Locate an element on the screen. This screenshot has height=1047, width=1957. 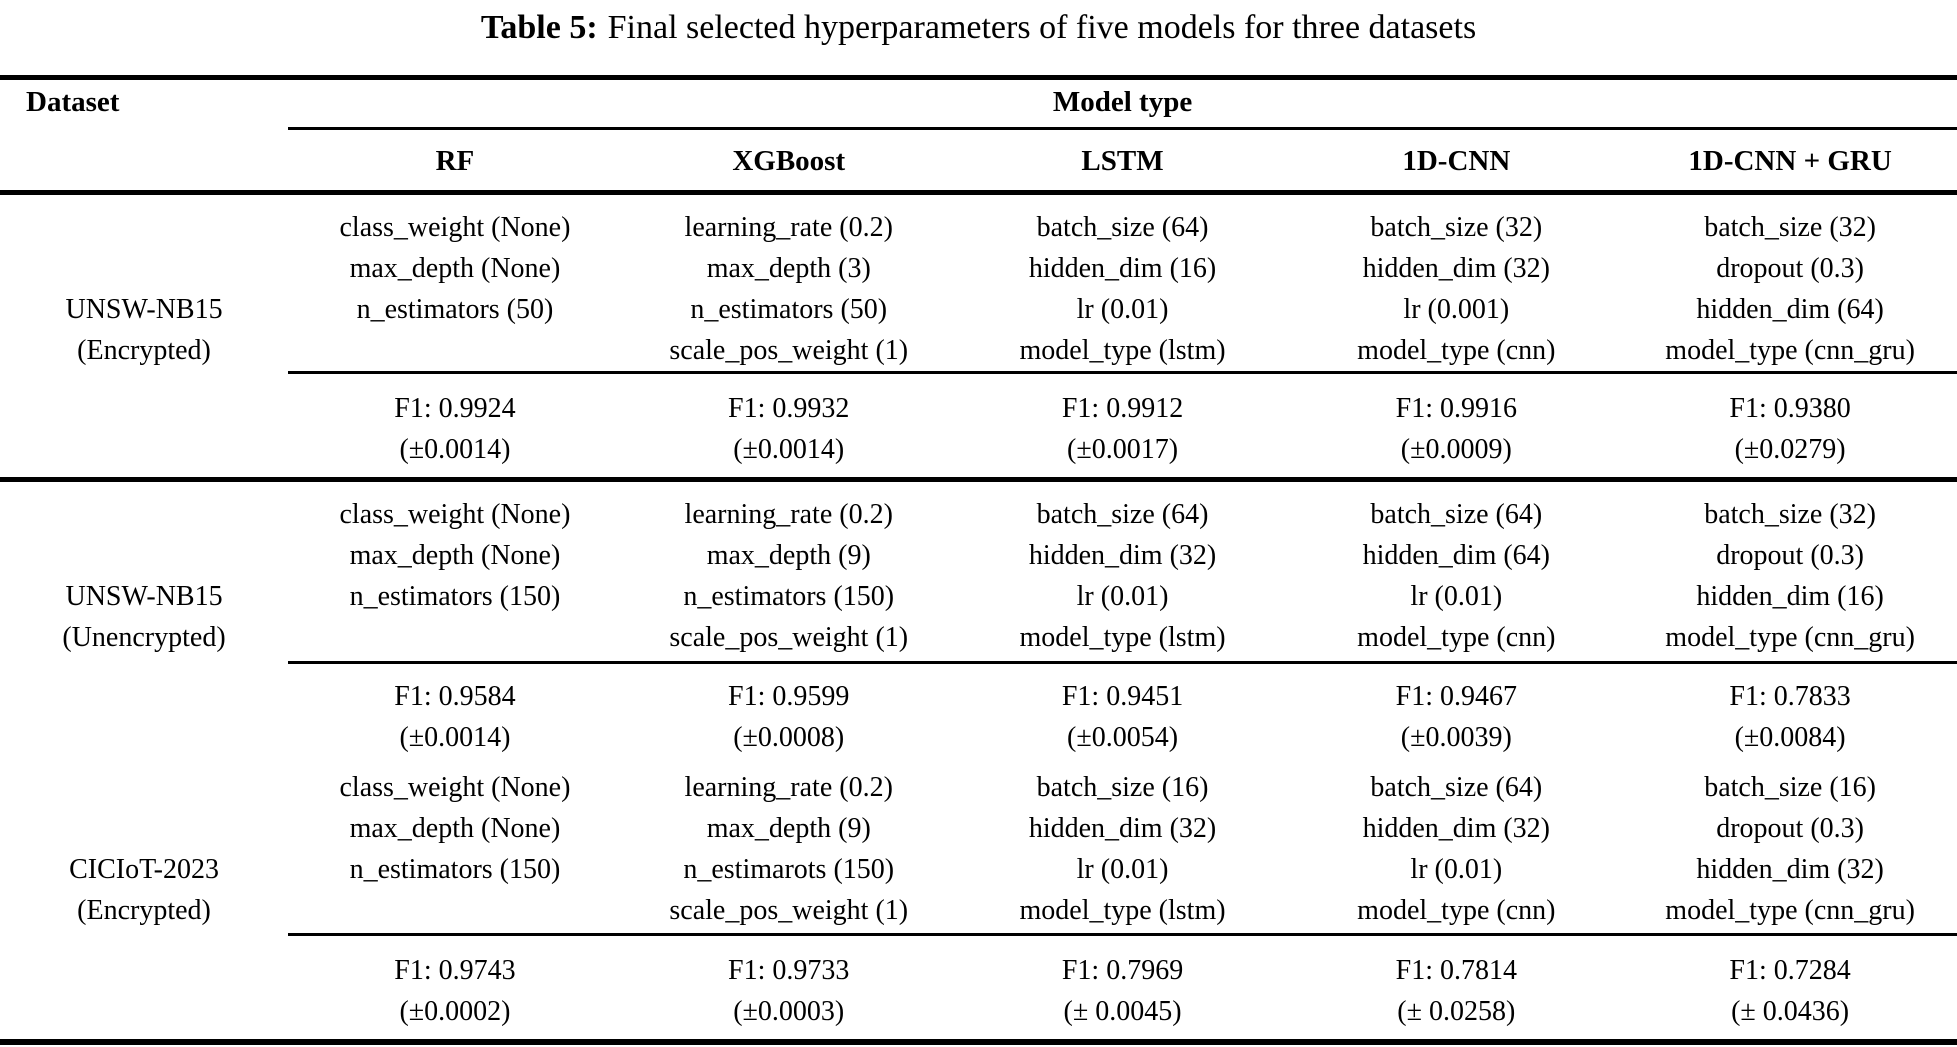
f1-value-cell: F1: 0.9467 is located at coordinates (1456, 696).